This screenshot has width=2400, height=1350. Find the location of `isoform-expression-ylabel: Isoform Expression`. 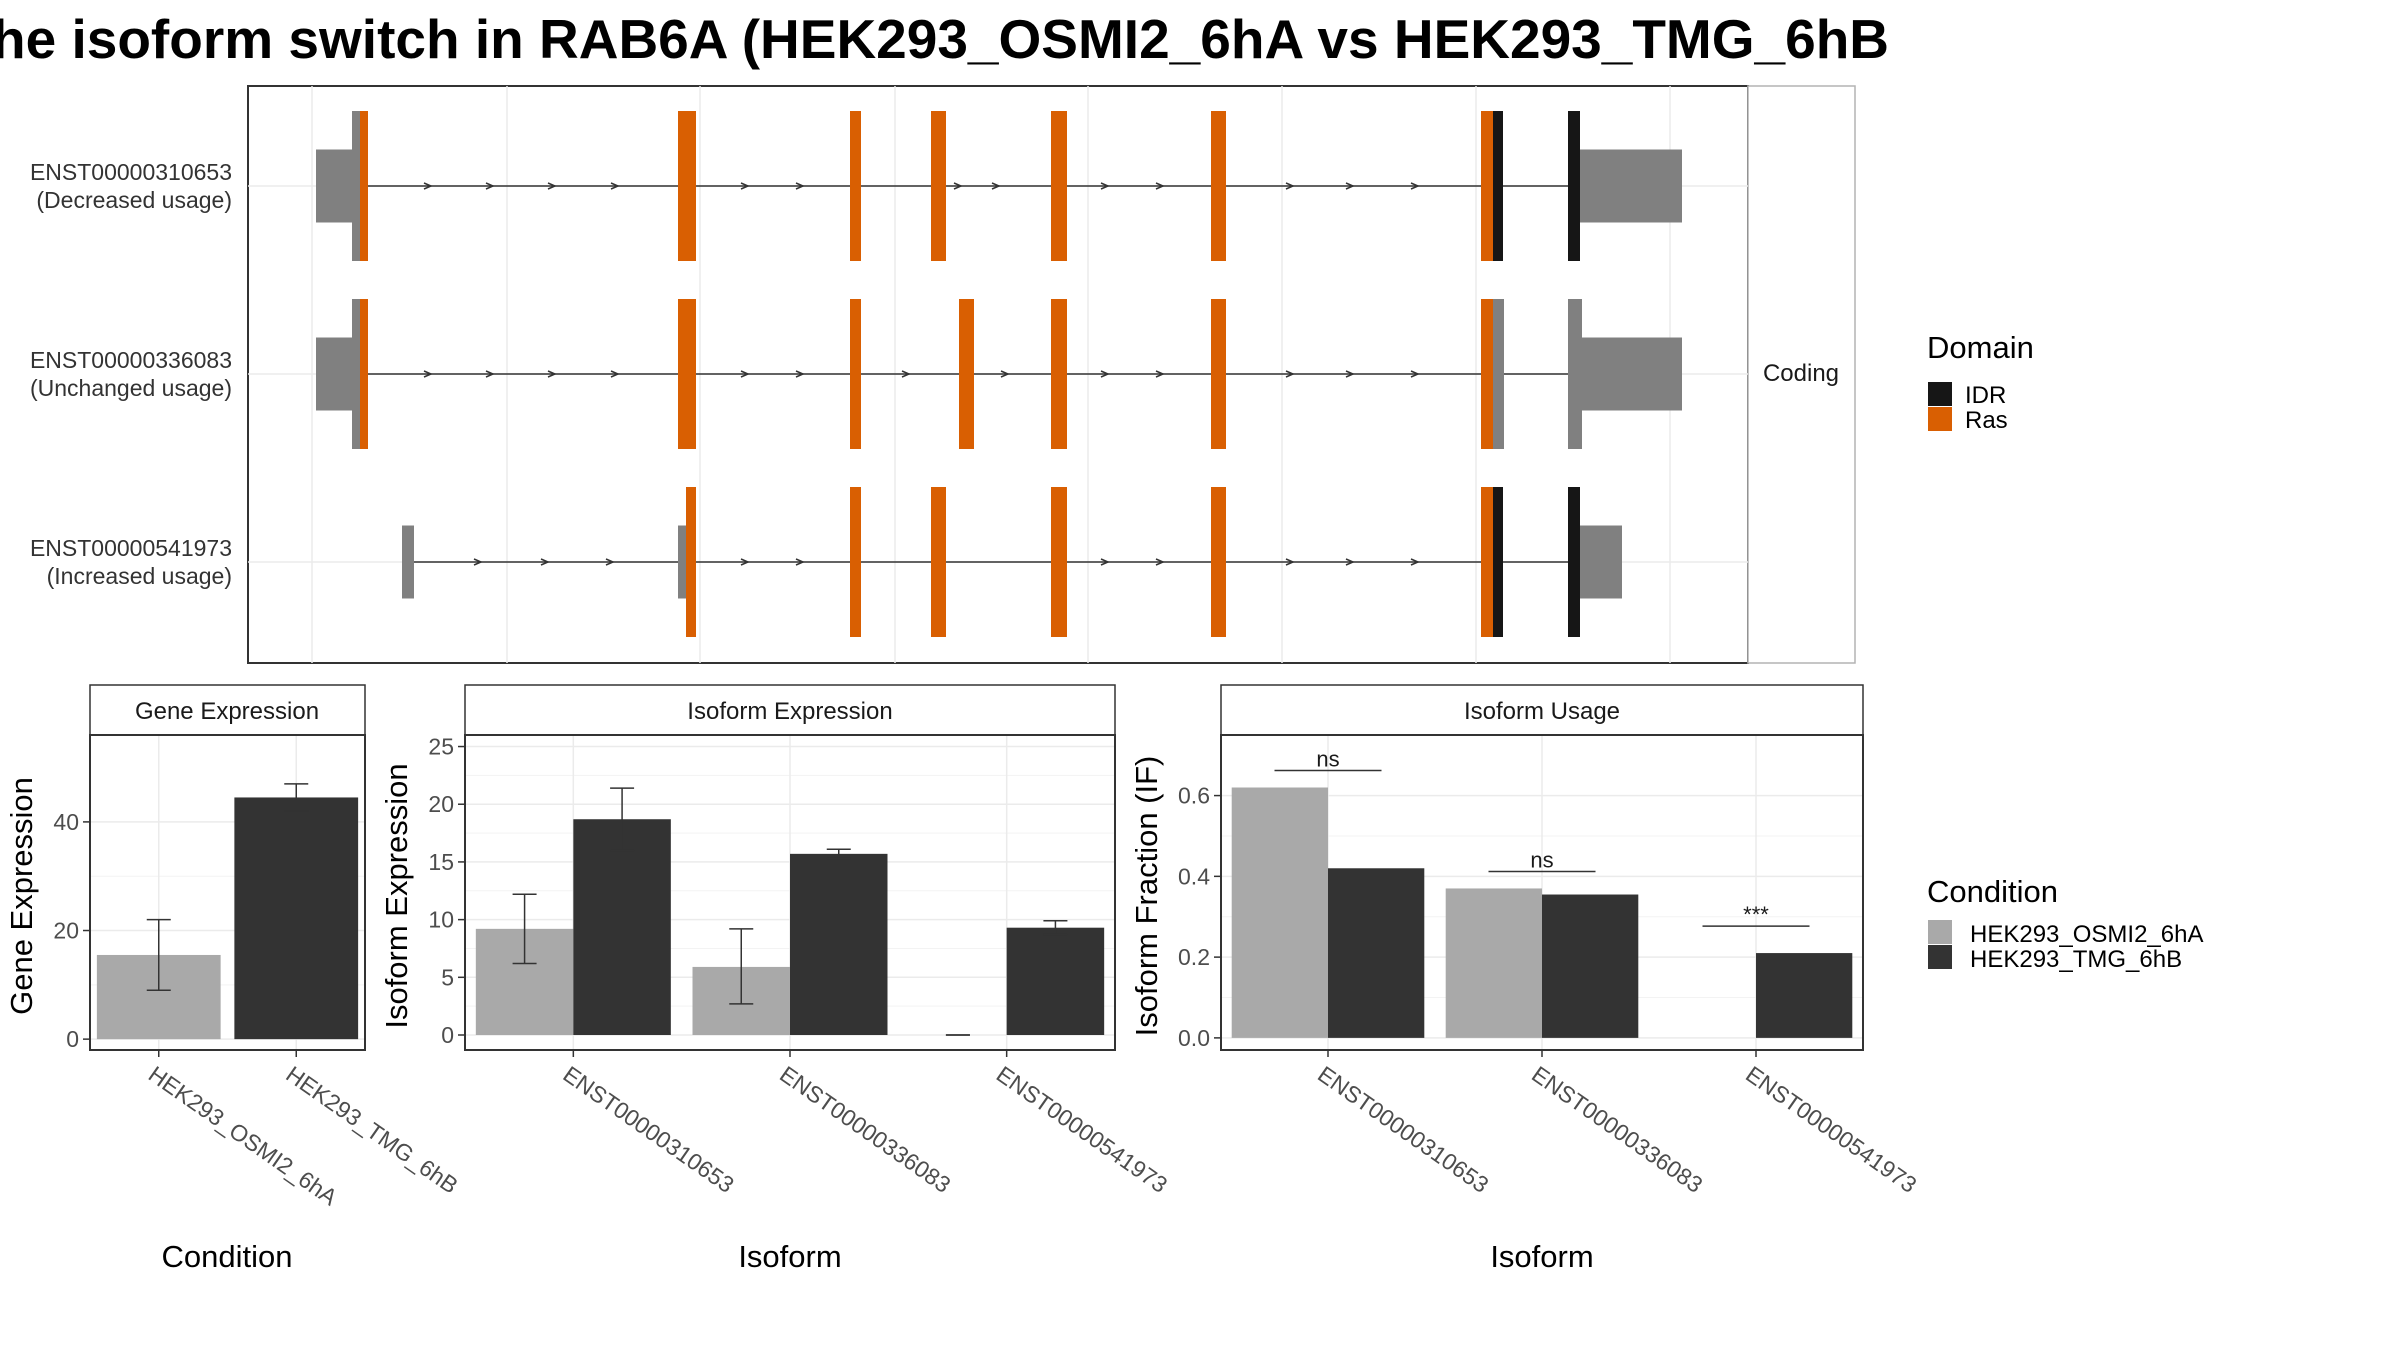

isoform-expression-ylabel: Isoform Expression is located at coordinates (396, 895).